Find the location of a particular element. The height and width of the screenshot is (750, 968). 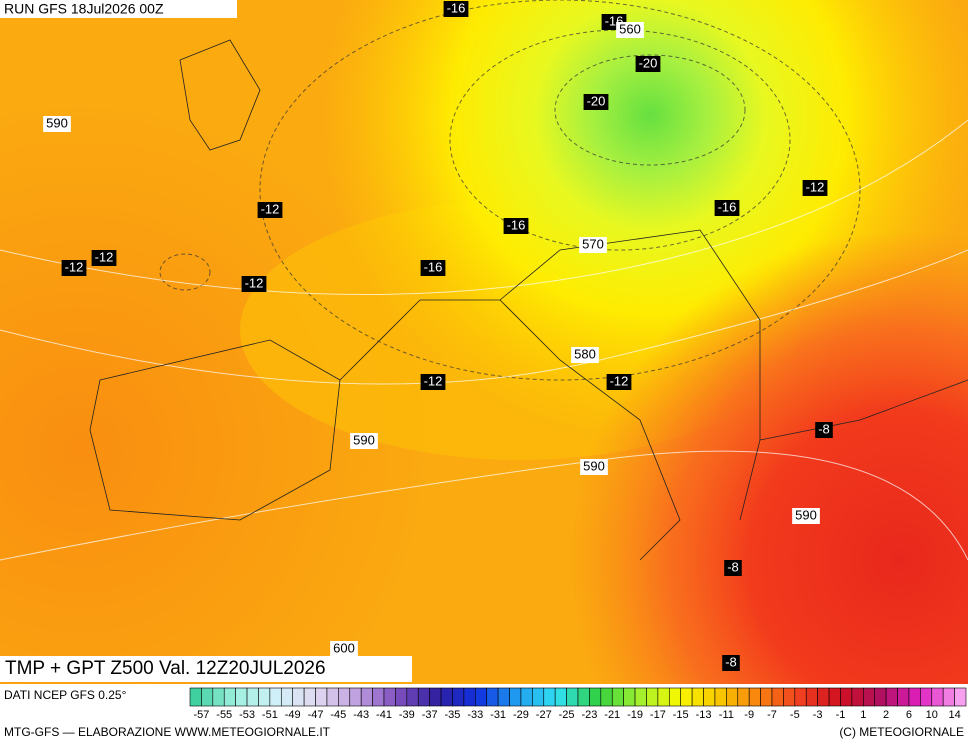

legend-label: 2 is located at coordinates (886, 715).